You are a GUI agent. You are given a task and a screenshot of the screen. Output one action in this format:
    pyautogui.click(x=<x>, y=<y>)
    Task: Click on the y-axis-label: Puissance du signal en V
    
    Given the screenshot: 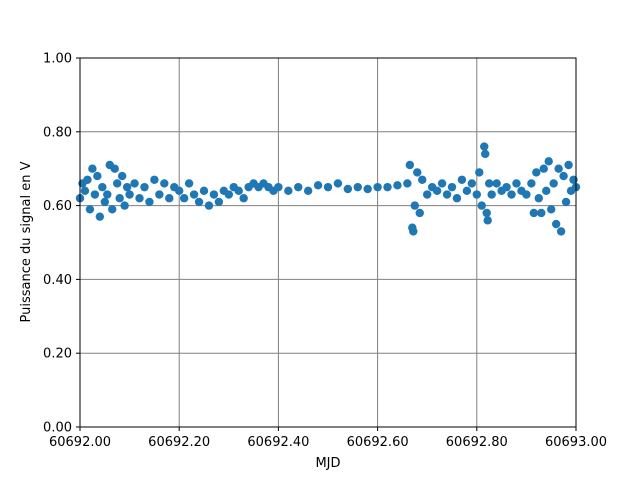 What is the action you would take?
    pyautogui.click(x=26, y=241)
    